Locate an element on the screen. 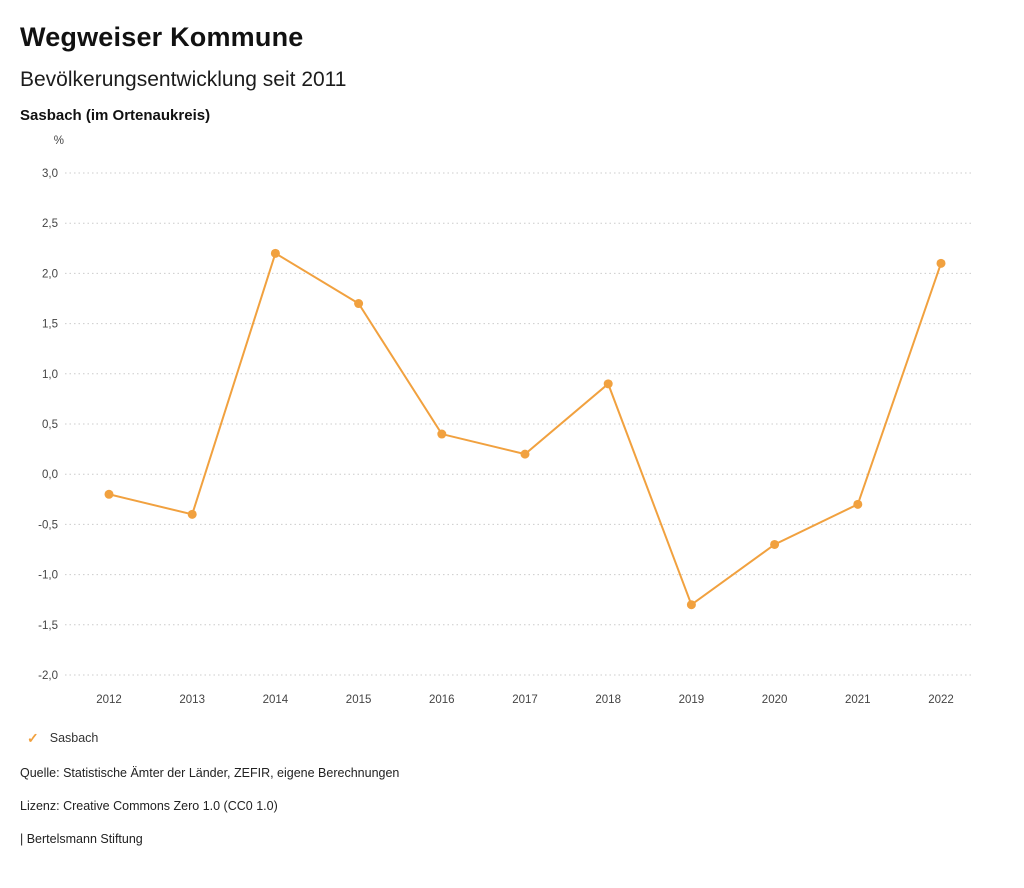  y-axis-tick-label: 3,0 is located at coordinates (50, 174).